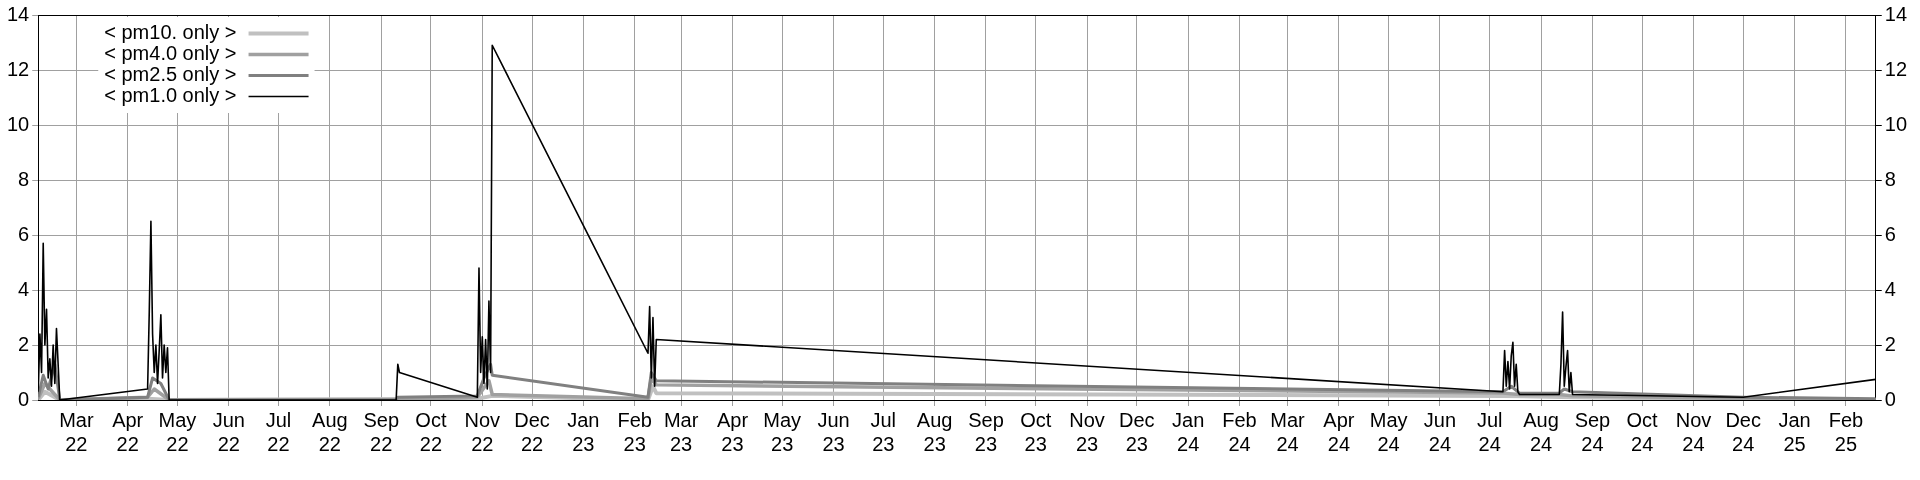 This screenshot has height=480, width=1920. What do you see at coordinates (1890, 398) in the screenshot?
I see `y2-tick-label: 0` at bounding box center [1890, 398].